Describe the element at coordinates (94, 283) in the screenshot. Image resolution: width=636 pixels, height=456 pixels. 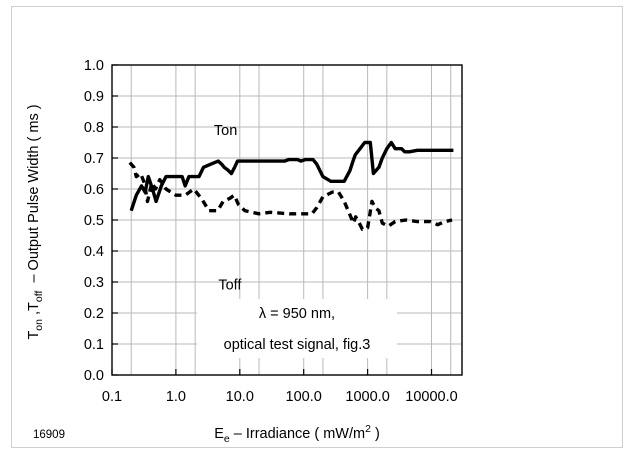
I see `y-tick-label: 0.3` at that location.